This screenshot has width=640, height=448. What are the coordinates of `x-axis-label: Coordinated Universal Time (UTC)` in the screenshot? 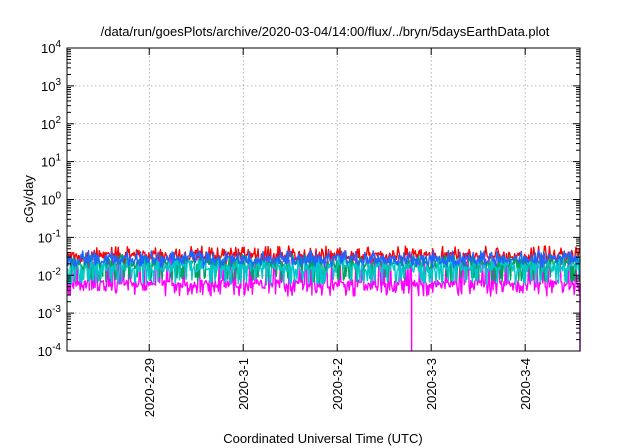 It's located at (322, 438).